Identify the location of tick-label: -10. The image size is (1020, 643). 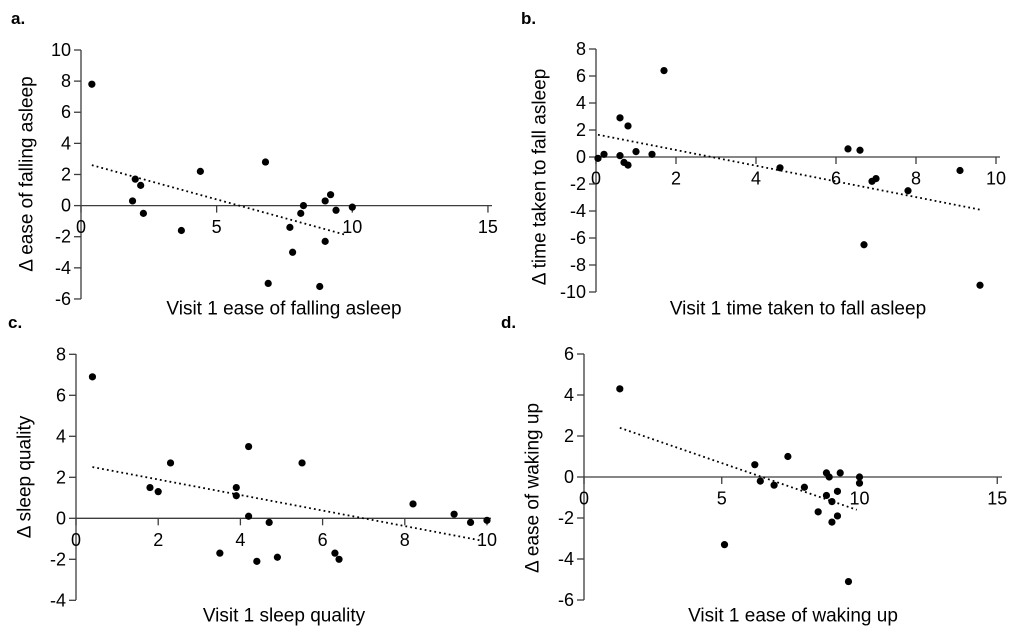
(573, 292).